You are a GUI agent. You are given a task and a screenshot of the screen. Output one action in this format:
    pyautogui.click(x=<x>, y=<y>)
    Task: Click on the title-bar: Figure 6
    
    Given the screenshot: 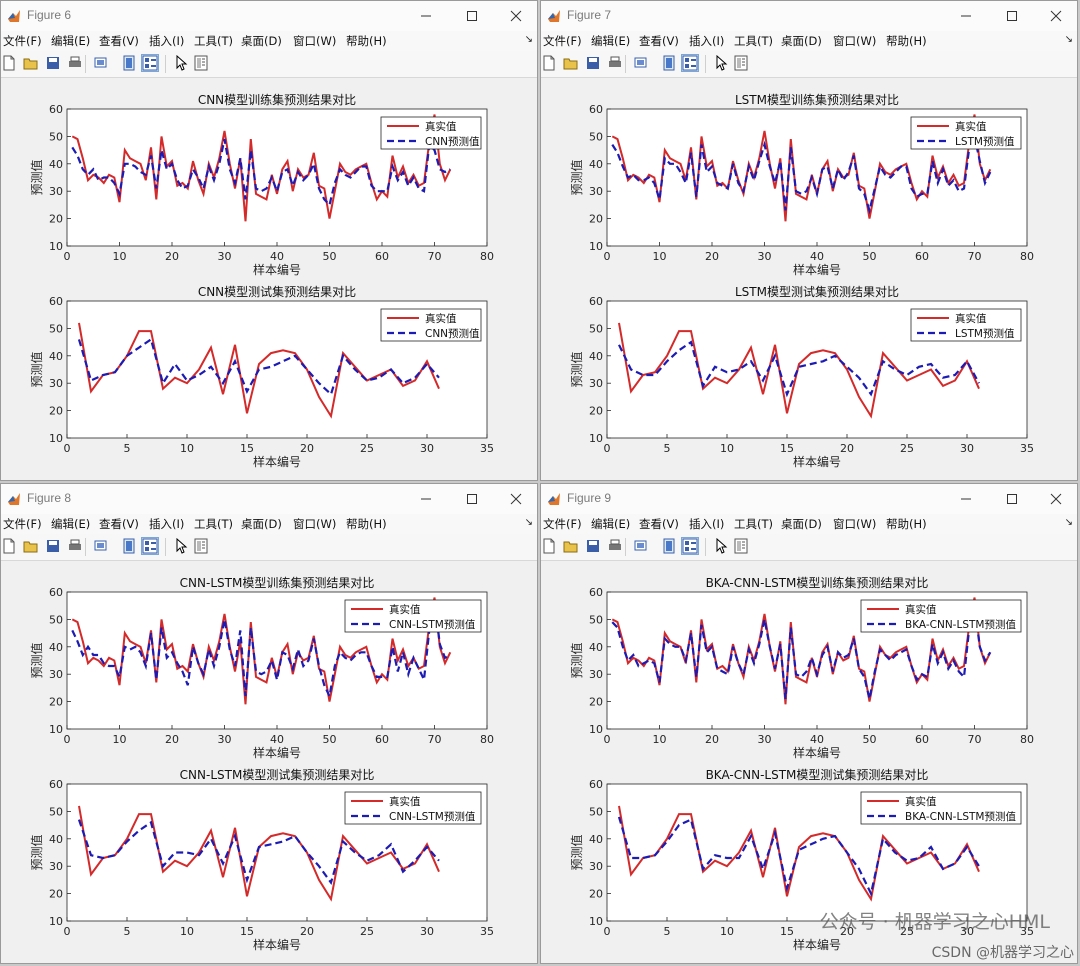 What is the action you would take?
    pyautogui.click(x=269, y=16)
    